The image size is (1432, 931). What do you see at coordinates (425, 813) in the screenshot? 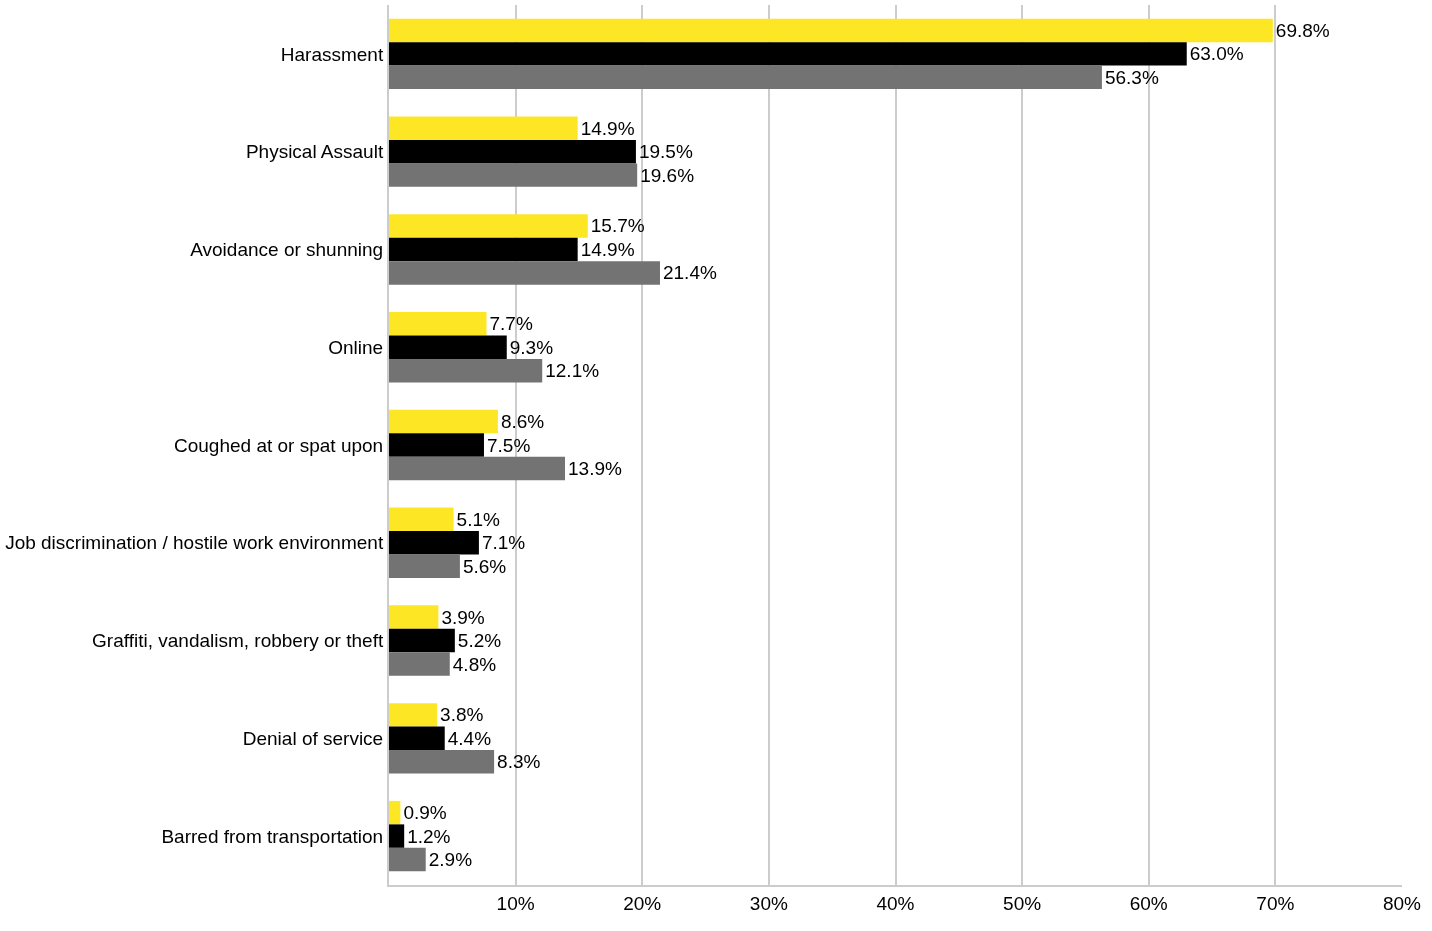
I see `data-label: 0.9%` at bounding box center [425, 813].